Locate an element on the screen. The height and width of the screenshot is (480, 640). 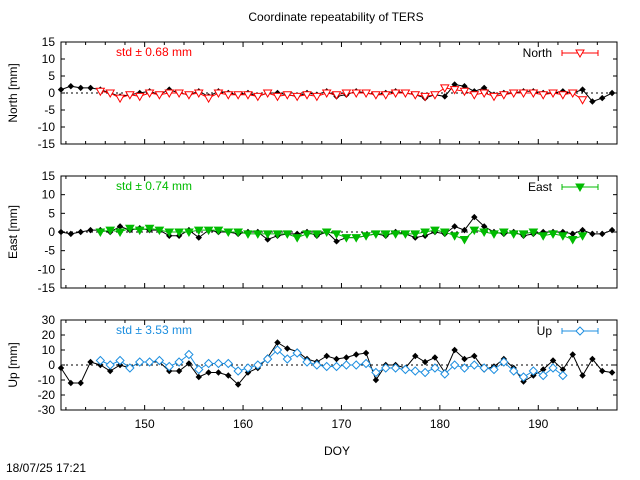
x-tick-label: 150 is located at coordinates (145, 424).